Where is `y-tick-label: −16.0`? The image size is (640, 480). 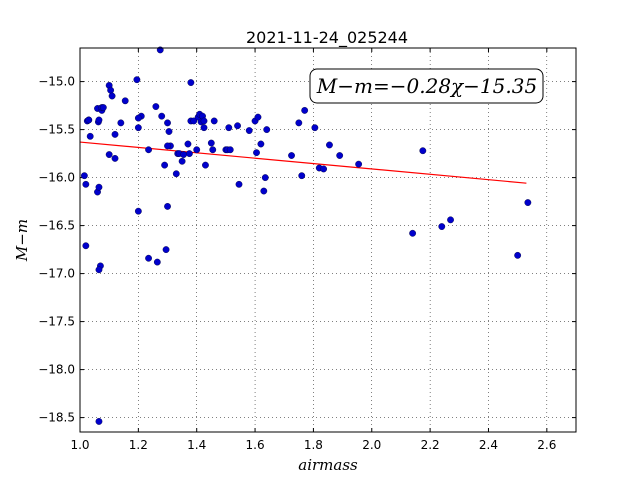 y-tick-label: −16.0 is located at coordinates (56, 178).